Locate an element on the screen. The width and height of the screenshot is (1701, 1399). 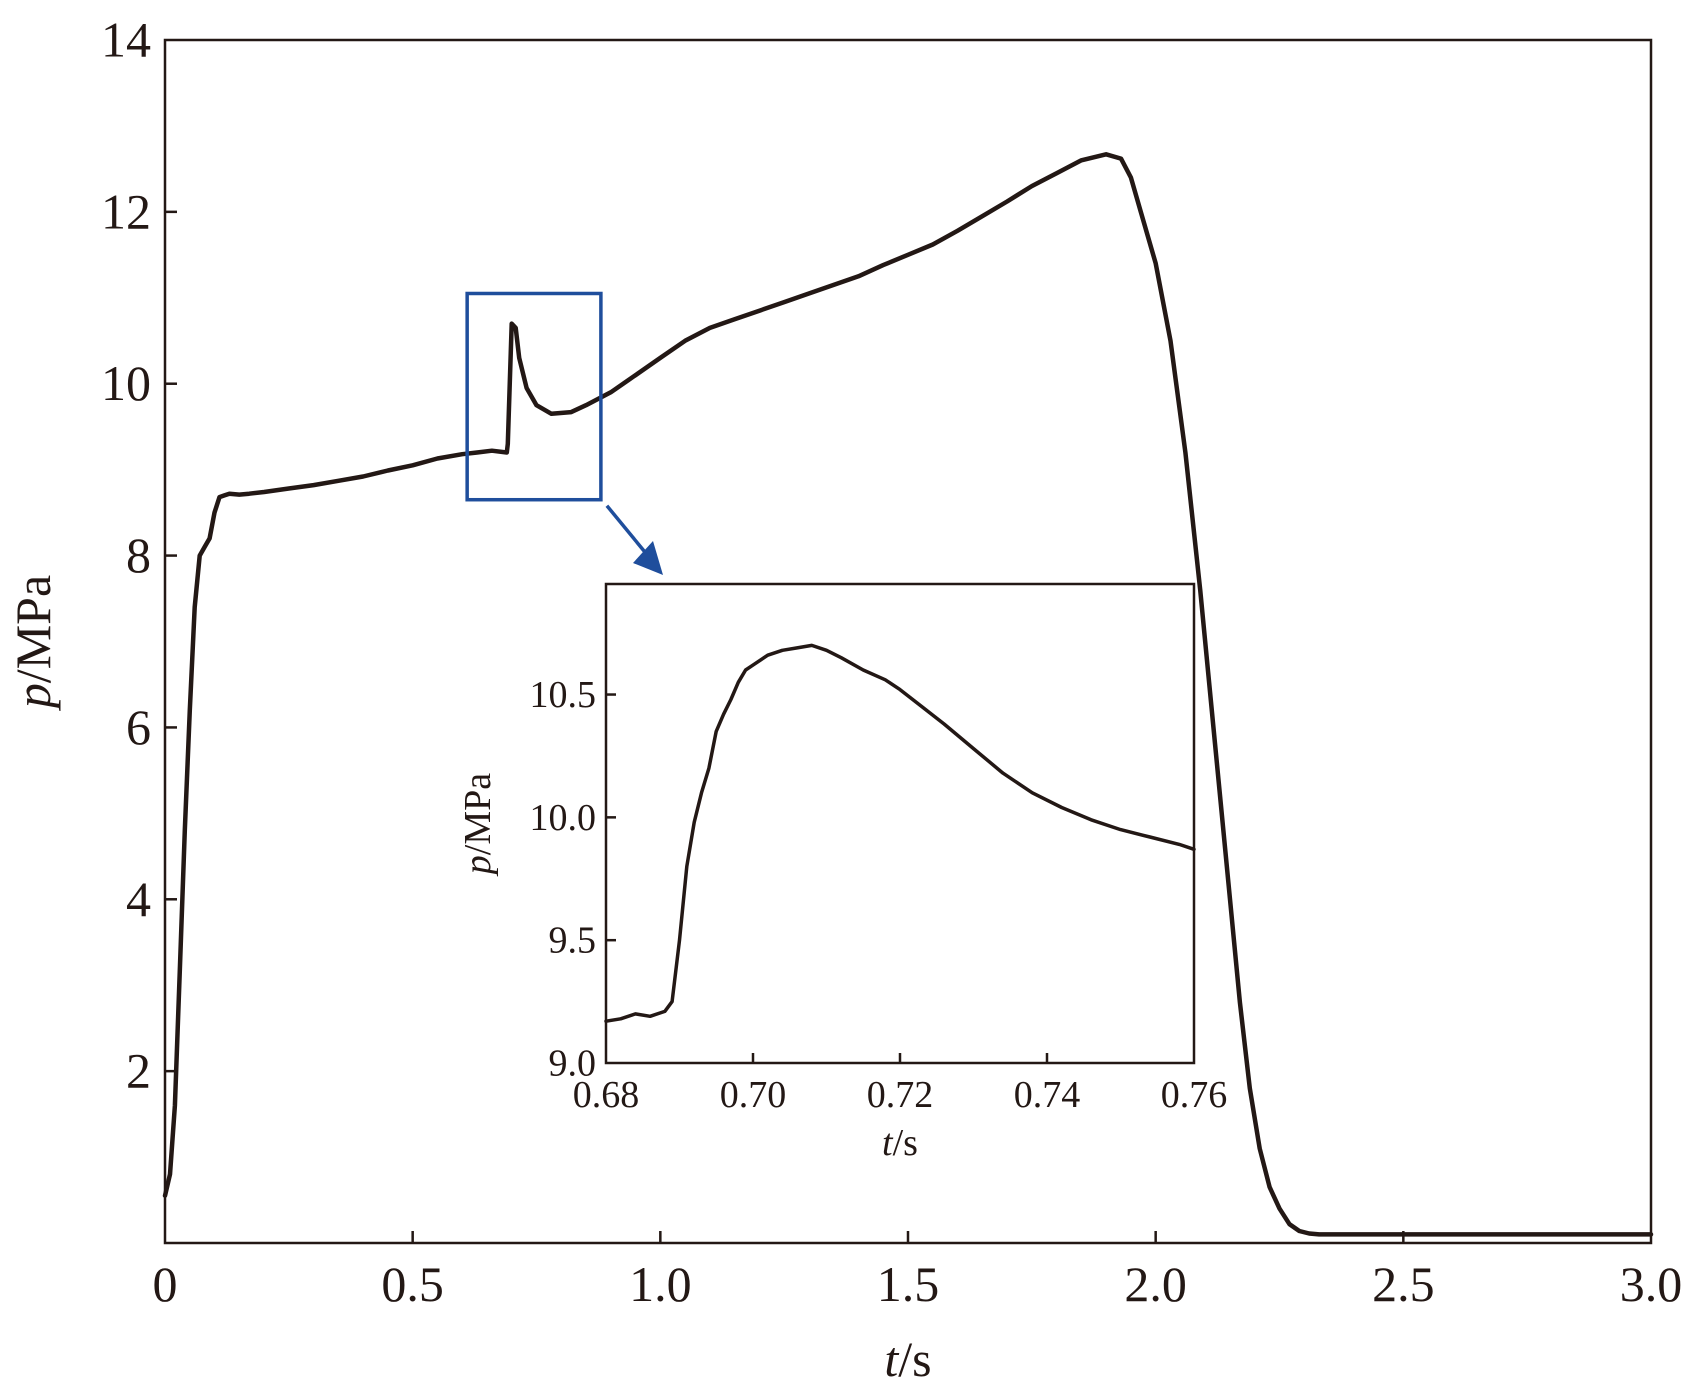
main-y-tick-label: 12 is located at coordinates (126, 211).